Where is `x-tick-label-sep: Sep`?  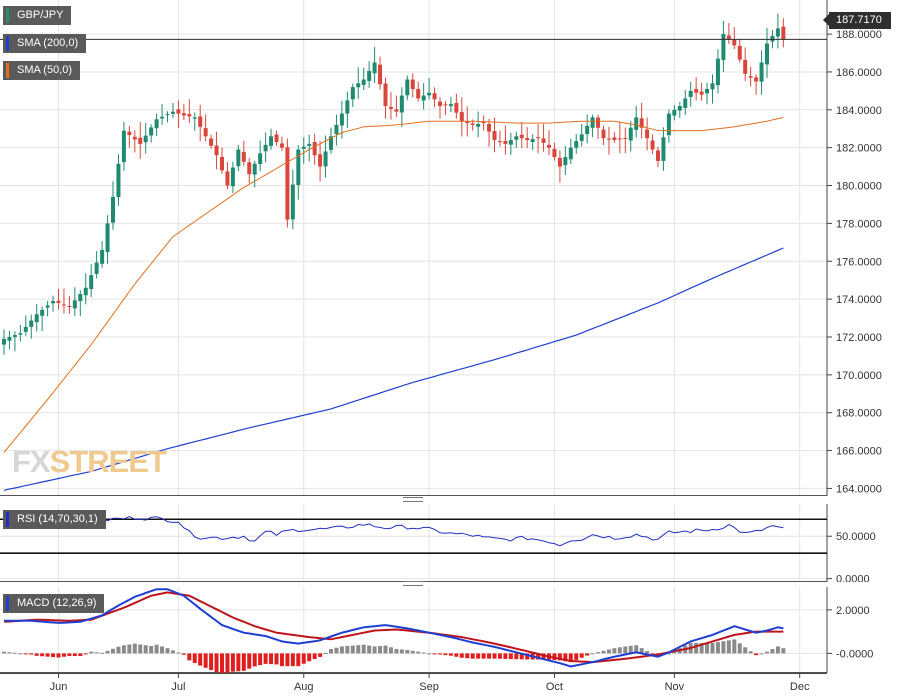
x-tick-label-sep: Sep is located at coordinates (429, 687).